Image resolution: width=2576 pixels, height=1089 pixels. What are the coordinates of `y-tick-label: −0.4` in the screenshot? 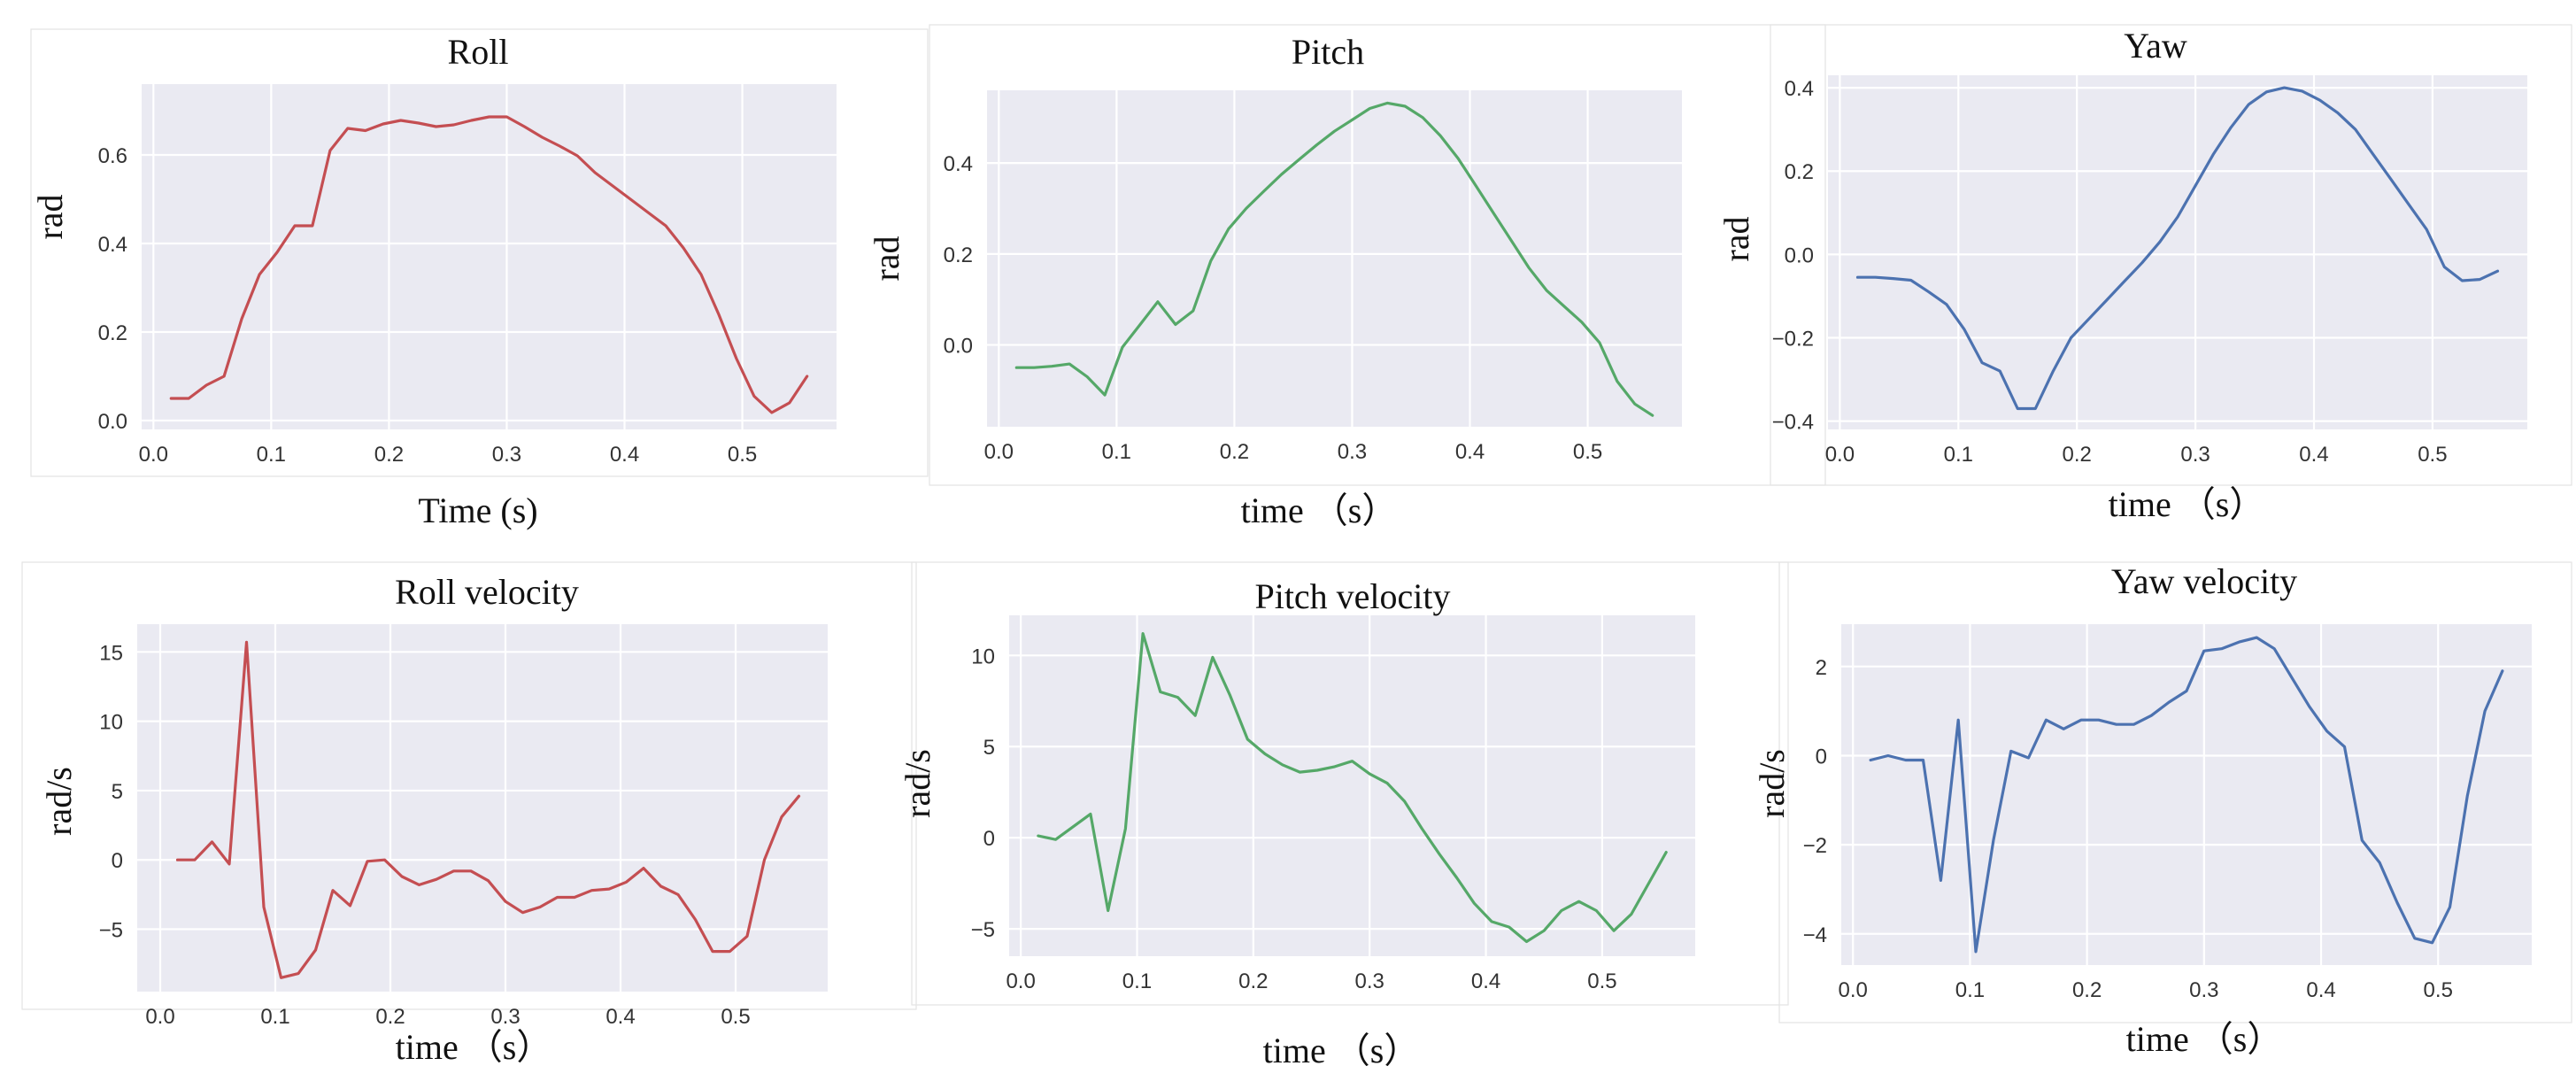 It's located at (1793, 423).